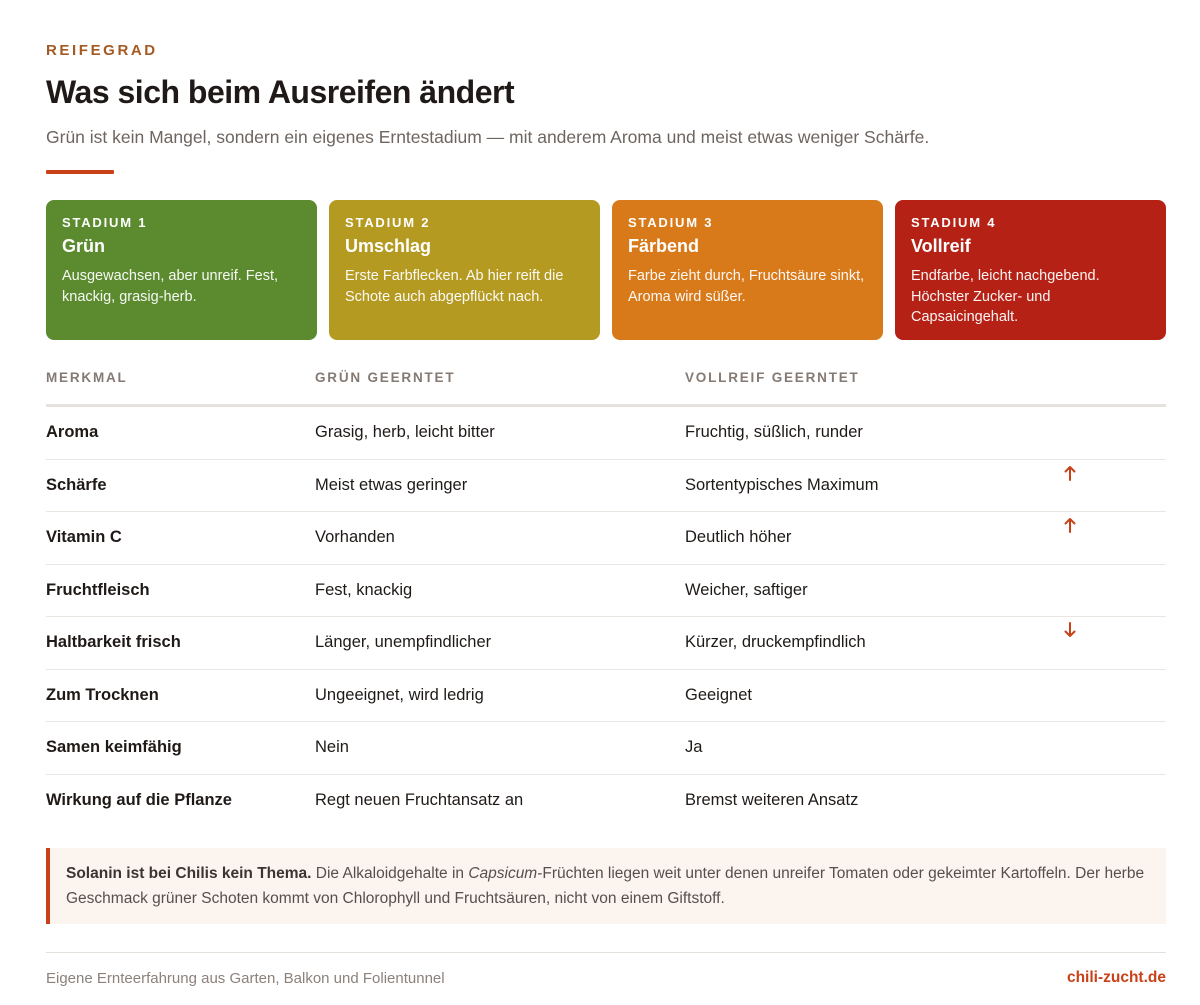 This screenshot has height=1005, width=1200. What do you see at coordinates (874, 590) in the screenshot?
I see `ripe-cell: Weicher, saftiger` at bounding box center [874, 590].